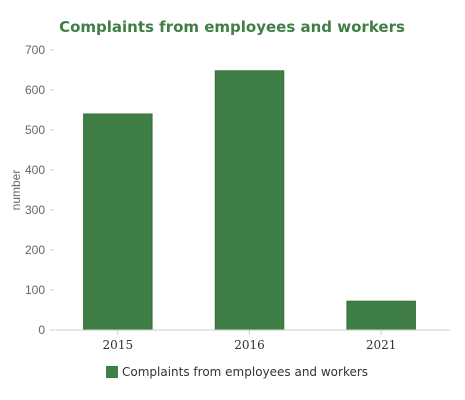  Describe the element at coordinates (35, 210) in the screenshot. I see `y-tick-label: 300` at that location.